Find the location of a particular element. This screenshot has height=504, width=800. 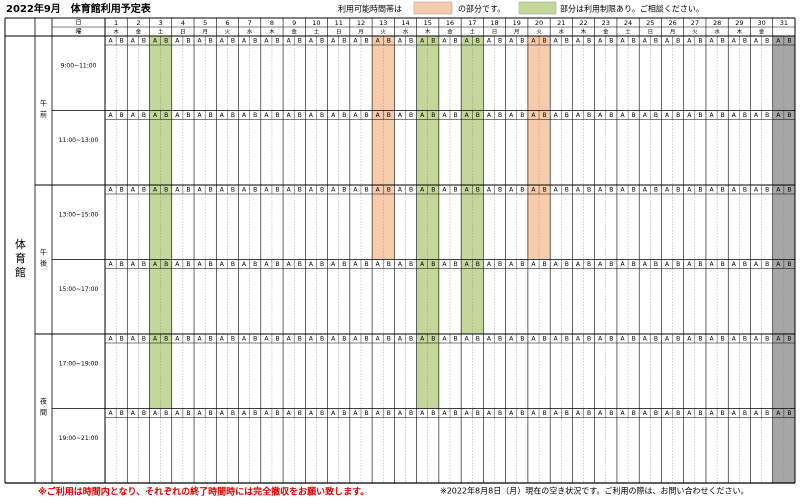

weekday: 日 is located at coordinates (495, 32).